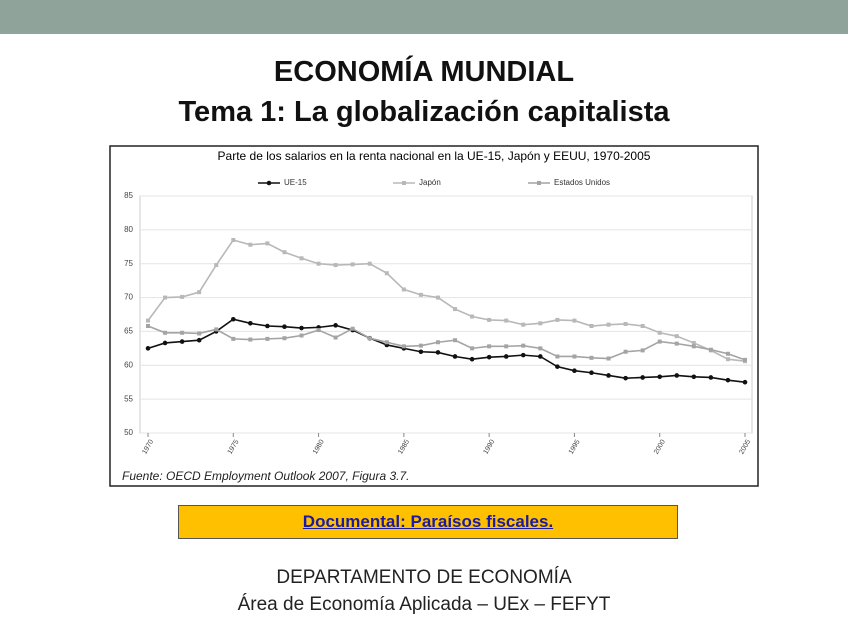 The height and width of the screenshot is (636, 848). Describe the element at coordinates (424, 112) in the screenshot. I see `slide-subtitle: Tema 1: La globalización capitalista` at that location.